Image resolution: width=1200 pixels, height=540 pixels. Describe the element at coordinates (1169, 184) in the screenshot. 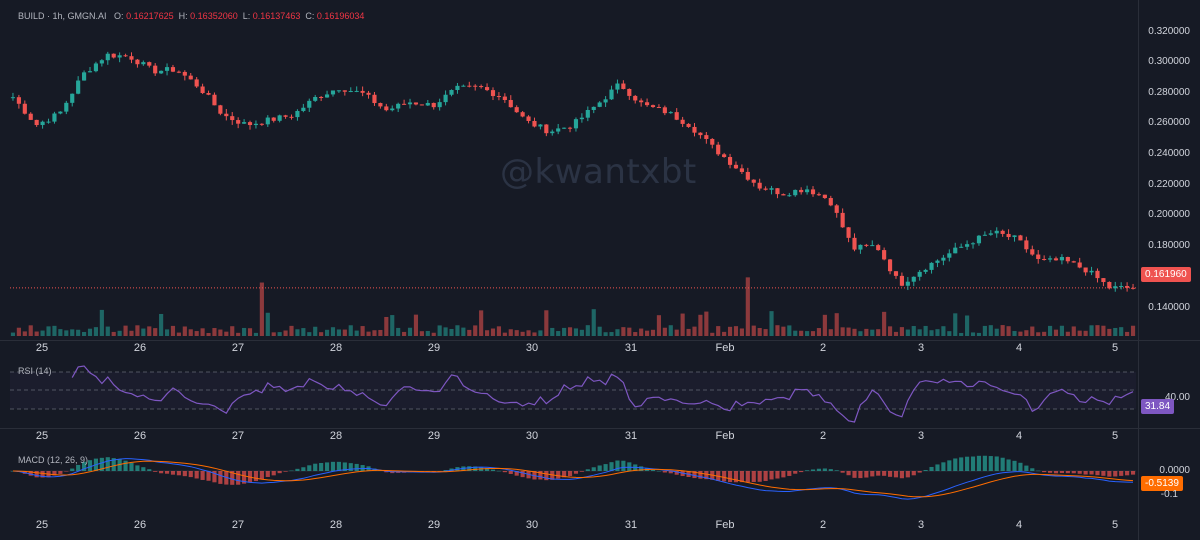

I see `price-tick: 0.220000` at that location.